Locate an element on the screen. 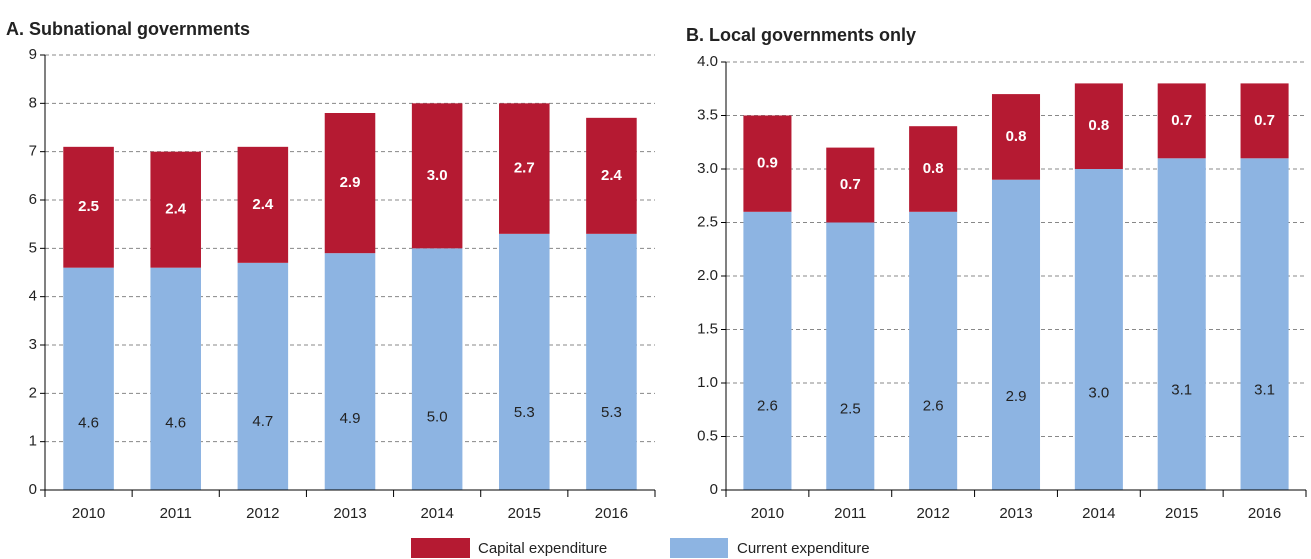 This screenshot has width=1311, height=559. y-tick-label: 1.5 is located at coordinates (707, 328).